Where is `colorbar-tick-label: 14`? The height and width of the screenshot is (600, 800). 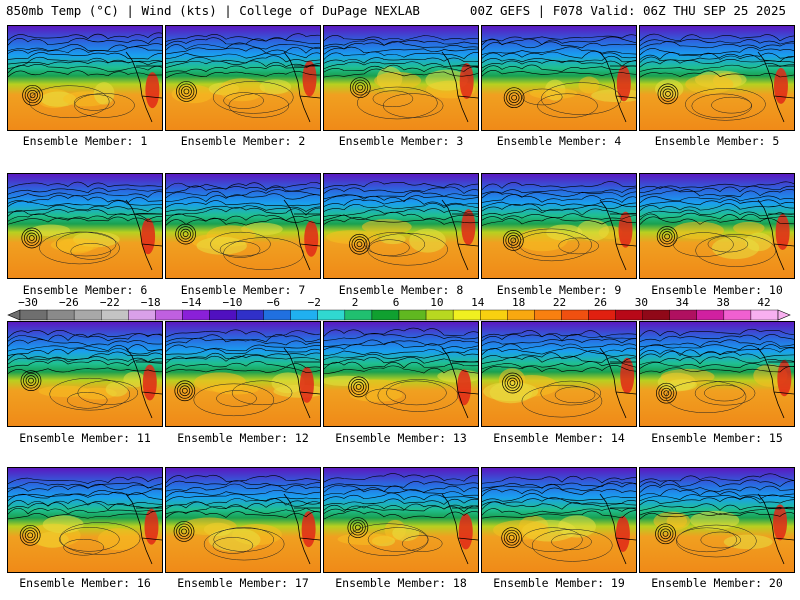 colorbar-tick-label: 14 is located at coordinates (478, 302).